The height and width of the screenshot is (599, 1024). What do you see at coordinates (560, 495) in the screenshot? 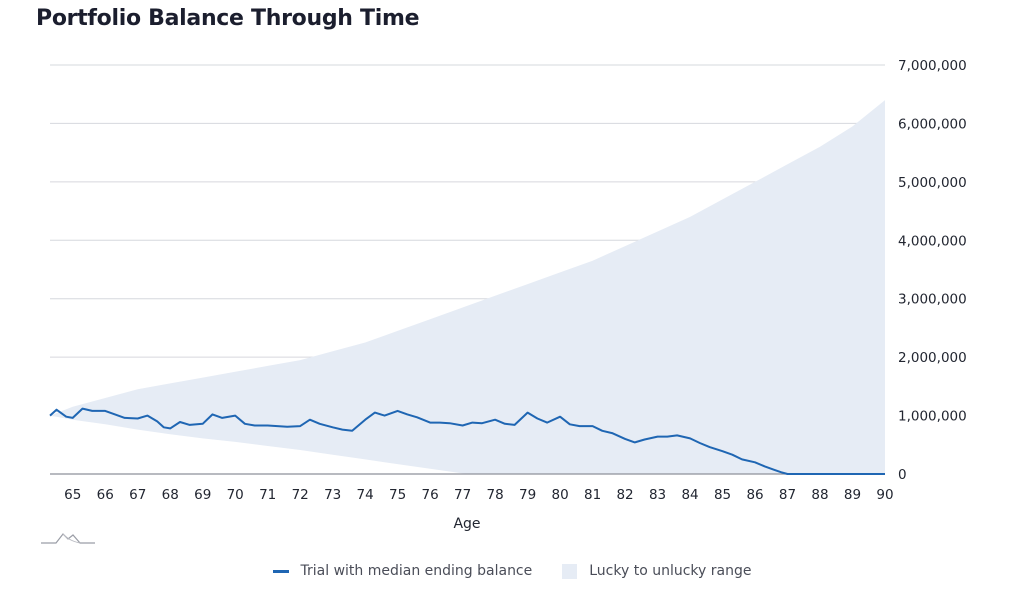
I see `x-tick-label: 80` at bounding box center [560, 495].